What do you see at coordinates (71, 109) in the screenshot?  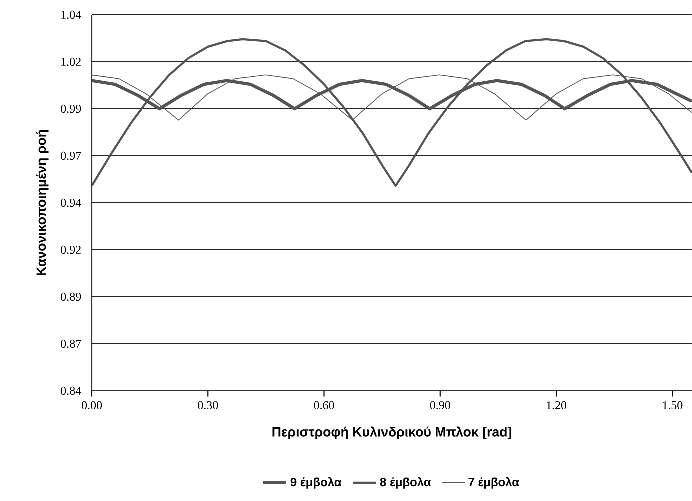 I see `y-tick-label: 0.99` at bounding box center [71, 109].